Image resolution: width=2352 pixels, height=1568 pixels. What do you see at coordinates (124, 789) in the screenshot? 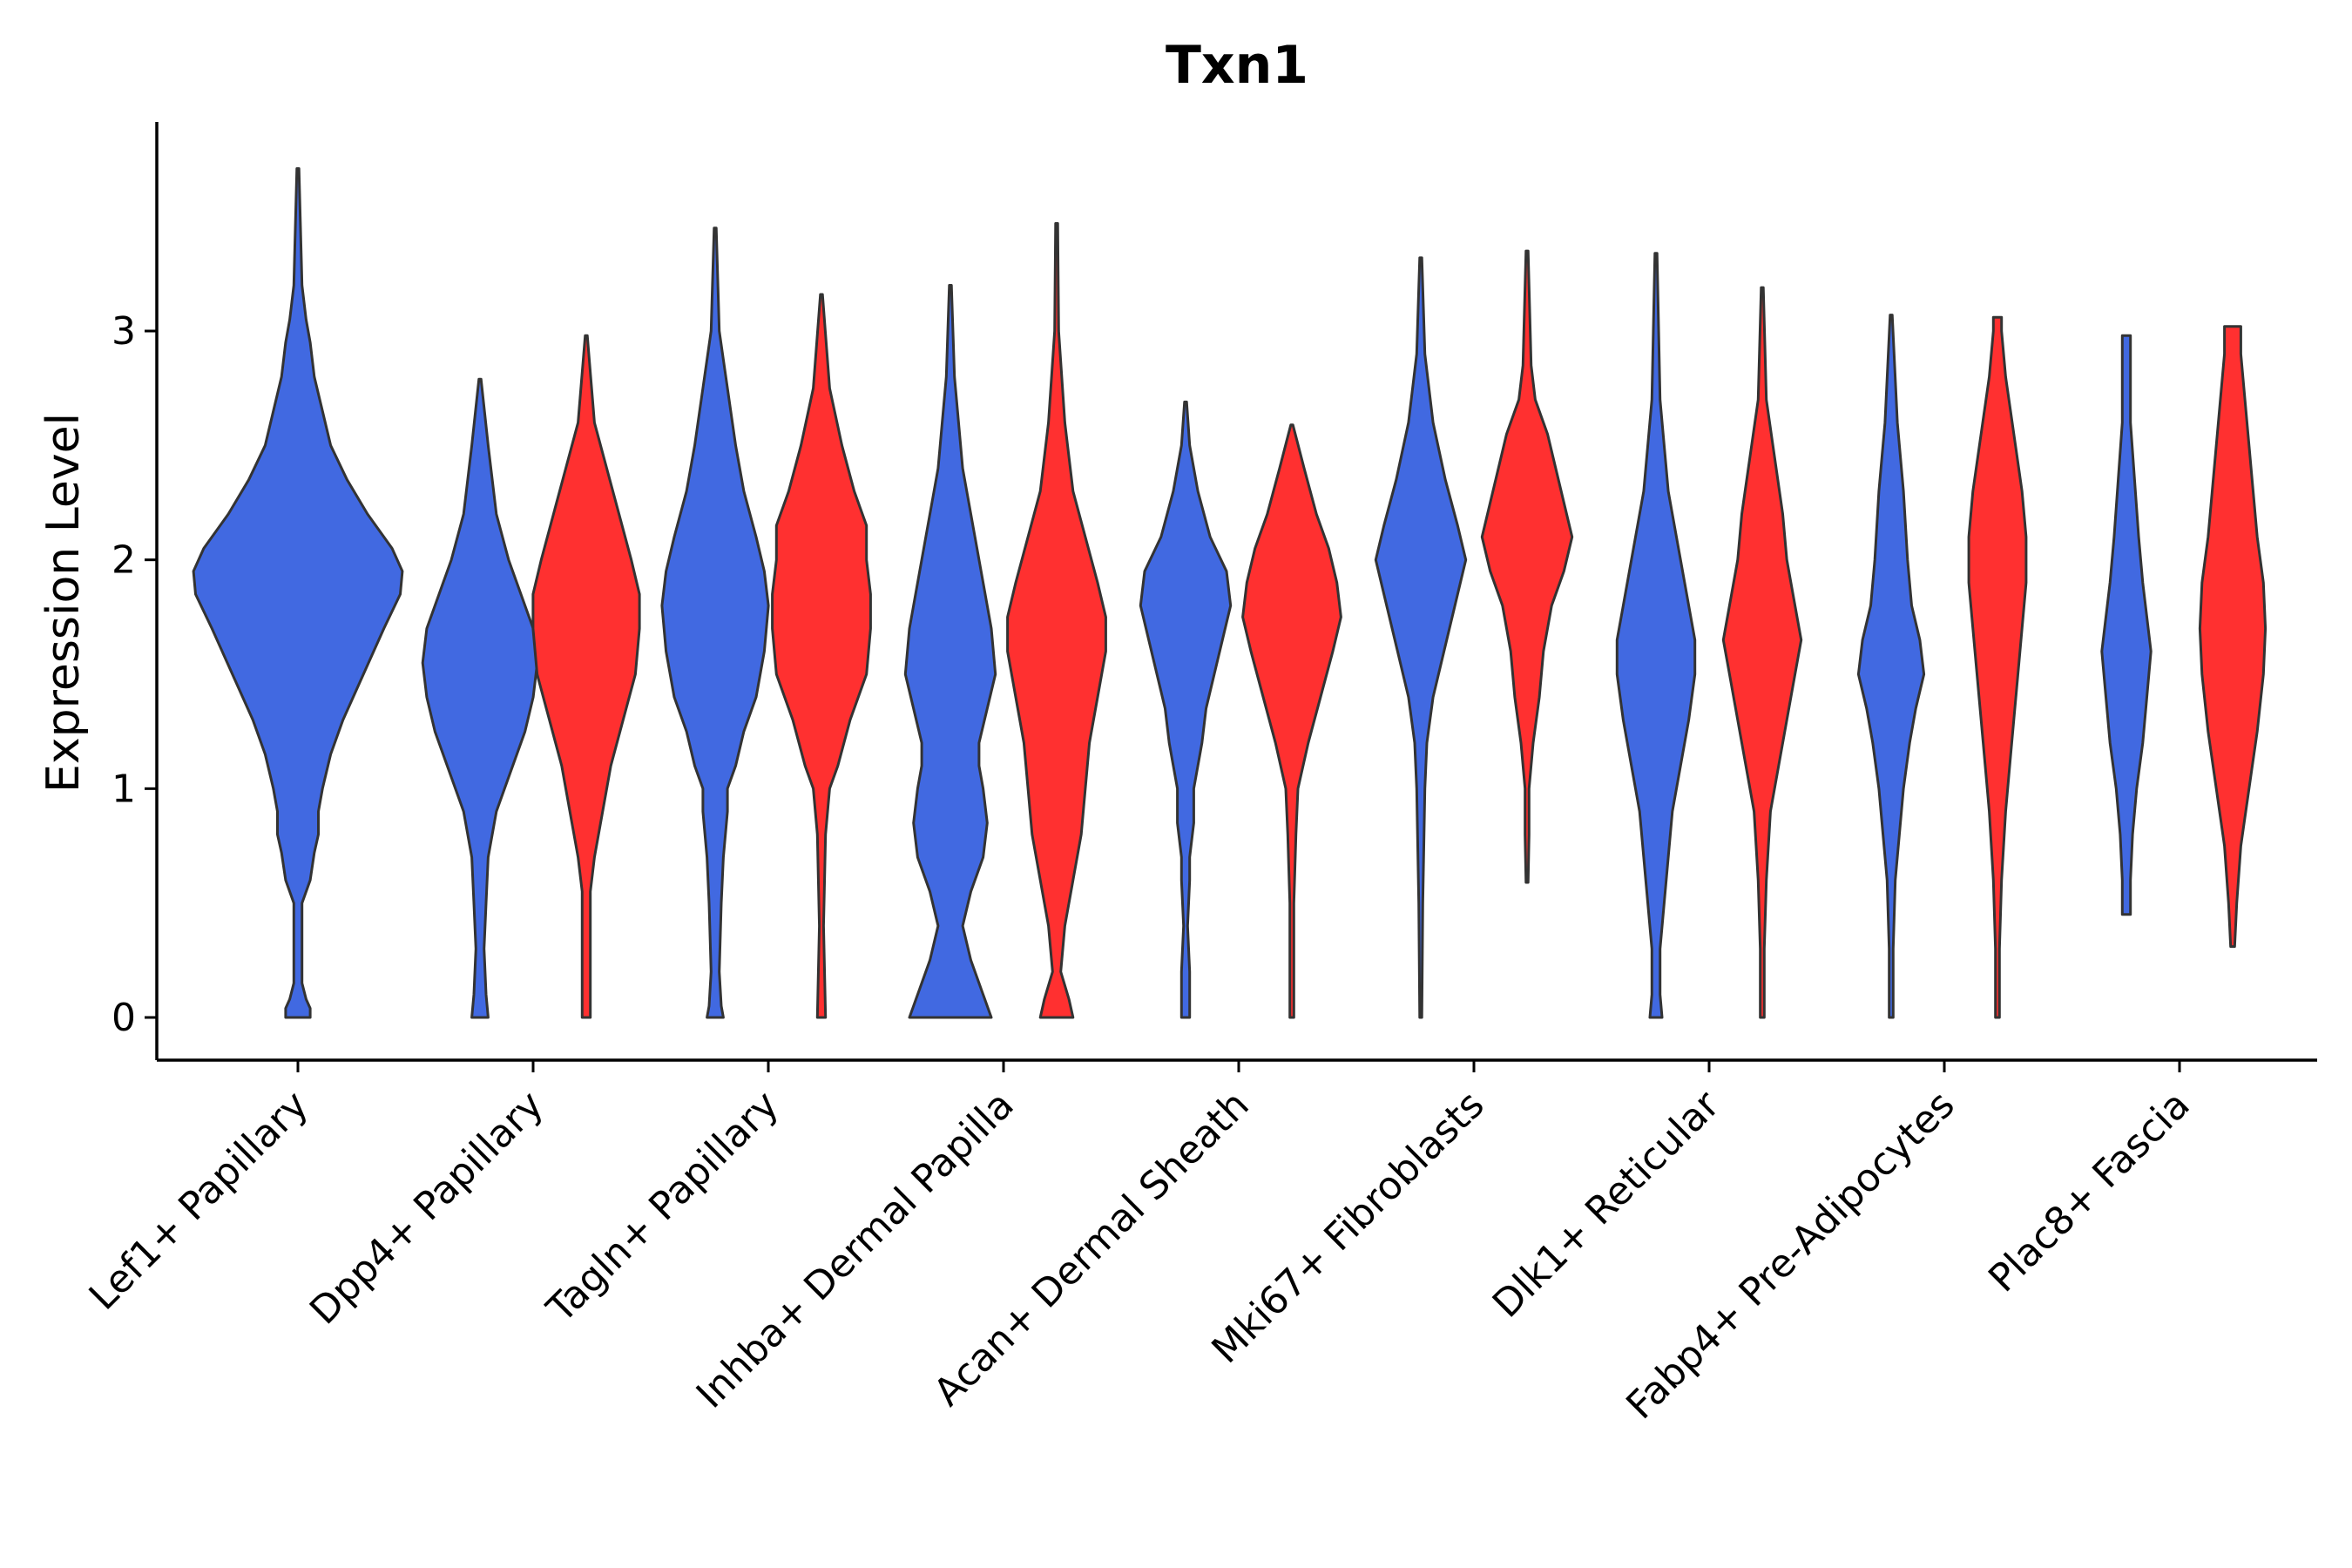
I see `y-tick-label: 1` at bounding box center [124, 789].